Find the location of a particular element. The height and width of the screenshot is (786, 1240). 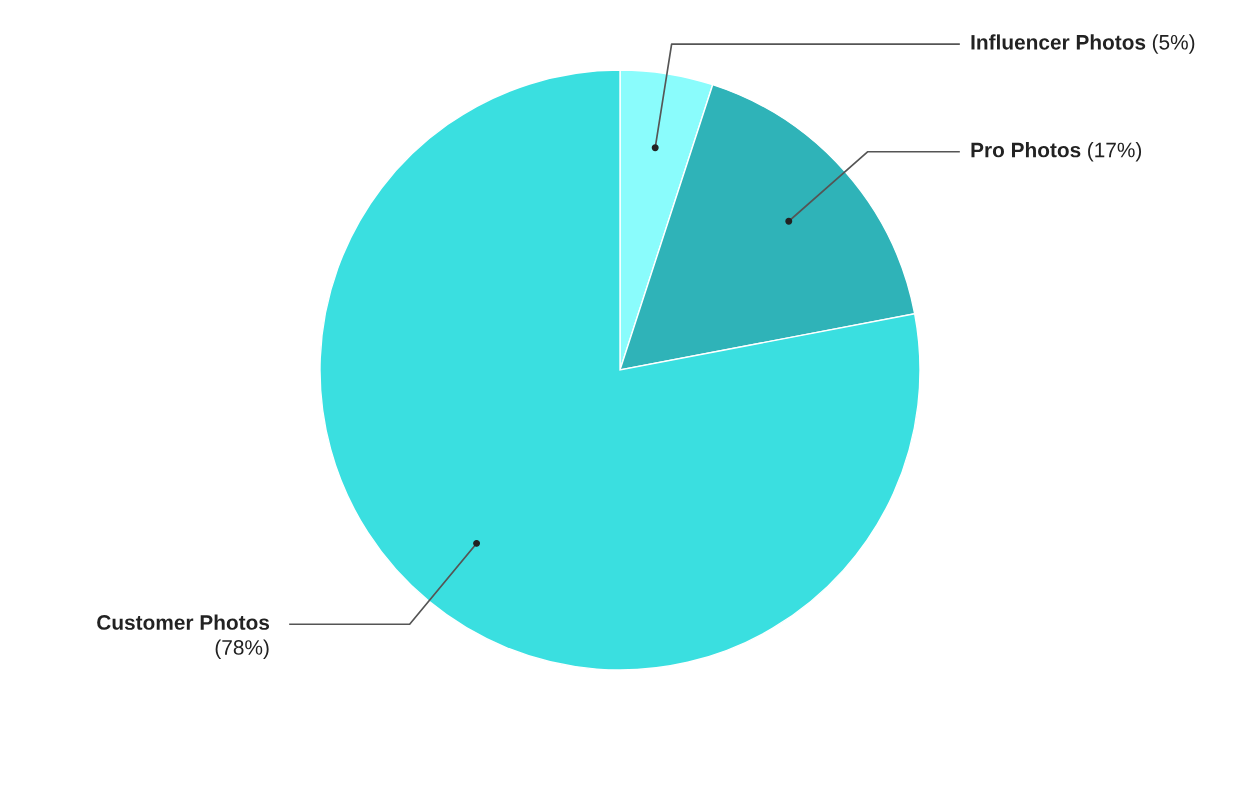

slice-label: Customer Photos is located at coordinates (183, 622).